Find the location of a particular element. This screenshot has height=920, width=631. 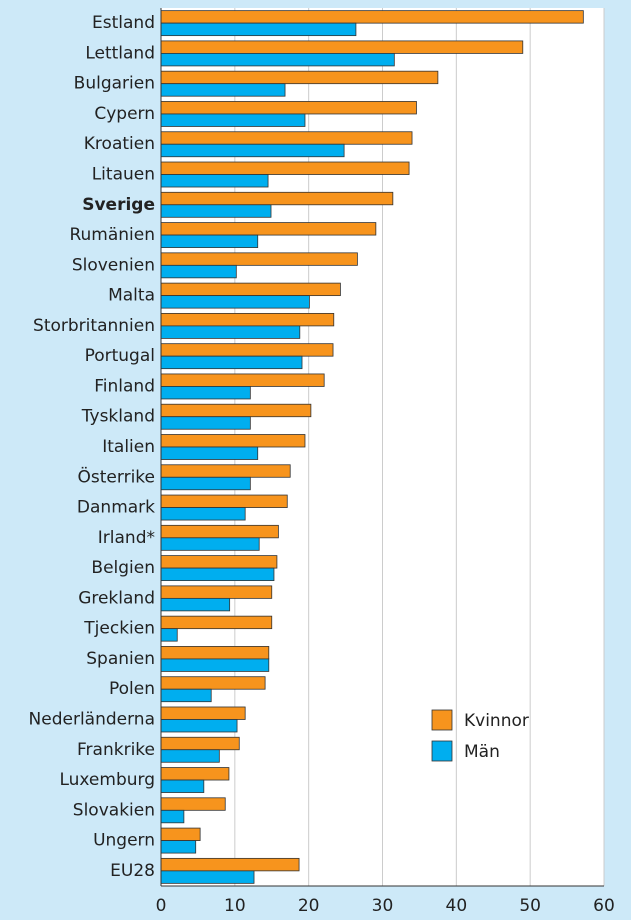

x-tick-label: 0 is located at coordinates (161, 906).